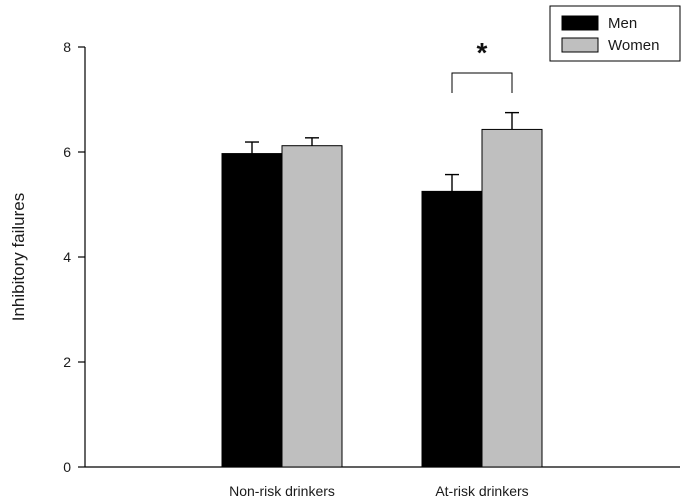 Image resolution: width=686 pixels, height=503 pixels. I want to click on x-tick-label: Non-risk drinkers, so click(282, 491).